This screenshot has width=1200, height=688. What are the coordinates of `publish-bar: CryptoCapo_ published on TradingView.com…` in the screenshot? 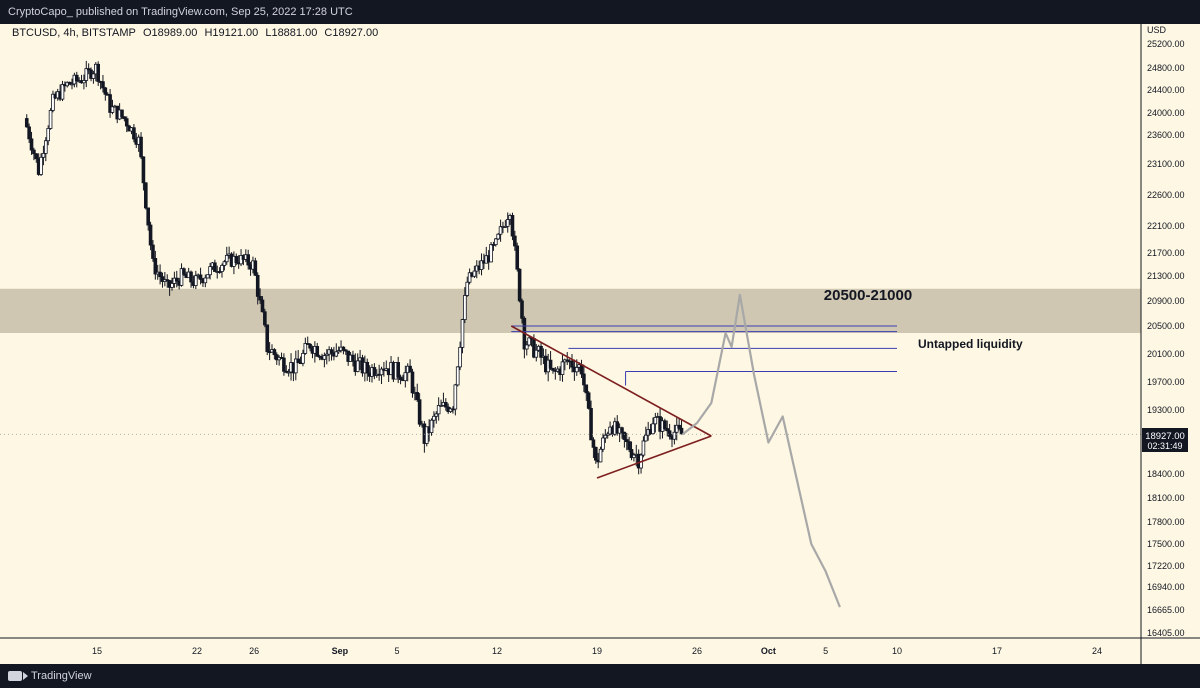 It's located at (600, 12).